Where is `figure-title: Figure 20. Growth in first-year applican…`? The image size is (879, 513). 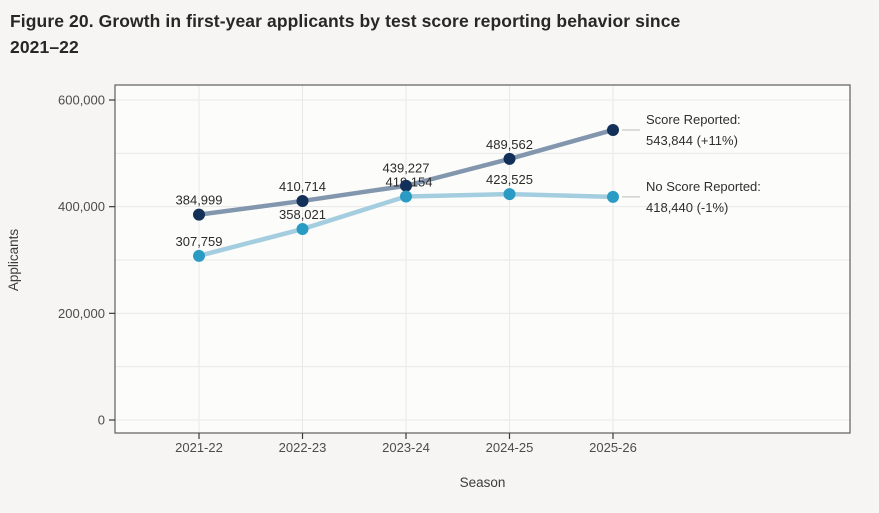 figure-title: Figure 20. Growth in first-year applican… is located at coordinates (439, 30).